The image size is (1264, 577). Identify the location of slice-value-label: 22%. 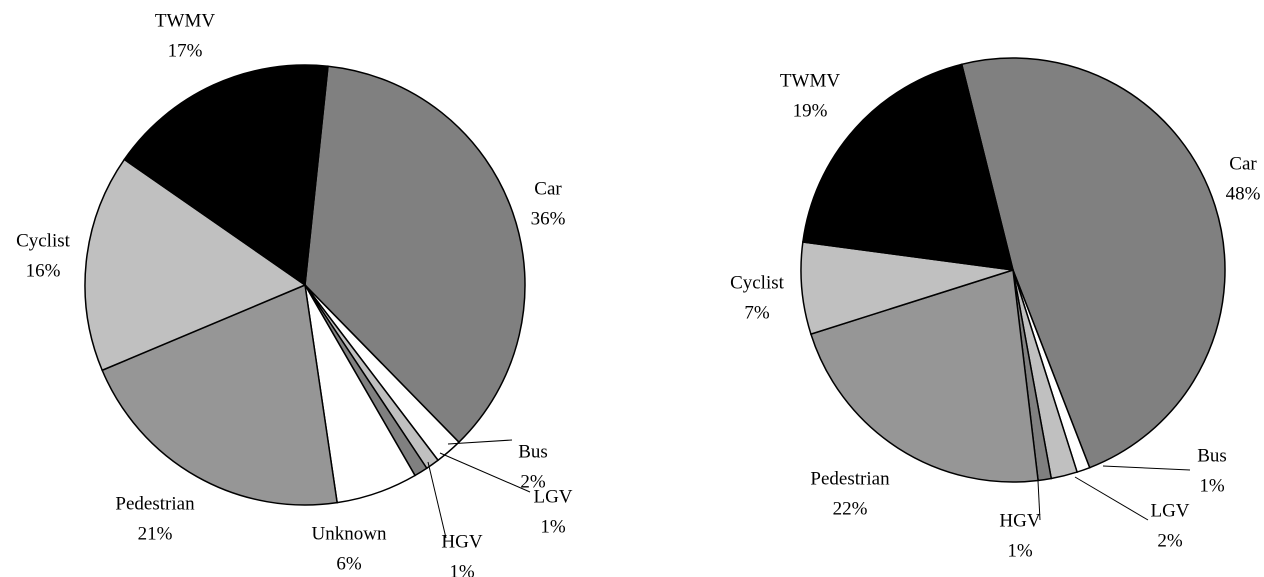
(850, 508).